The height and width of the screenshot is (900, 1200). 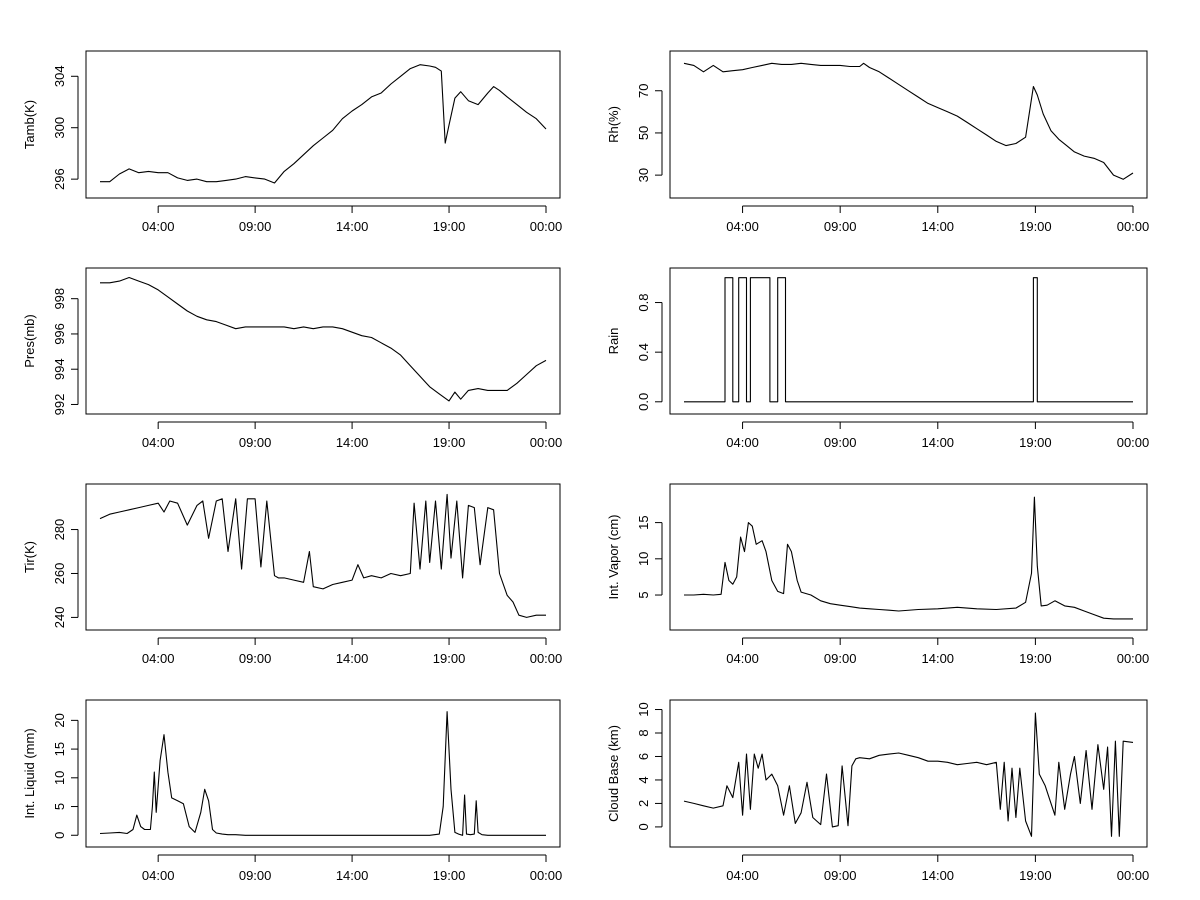 What do you see at coordinates (59, 128) in the screenshot?
I see `y-tick-label: 300` at bounding box center [59, 128].